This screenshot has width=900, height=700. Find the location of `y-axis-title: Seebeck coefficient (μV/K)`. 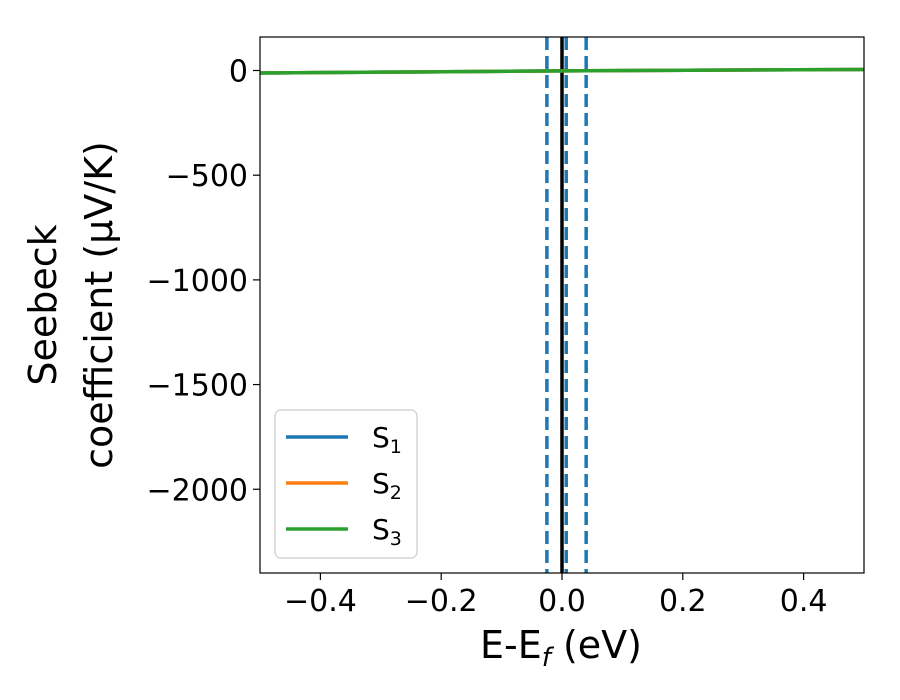

y-axis-title: Seebeck coefficient (μV/K) is located at coordinates (71, 305).